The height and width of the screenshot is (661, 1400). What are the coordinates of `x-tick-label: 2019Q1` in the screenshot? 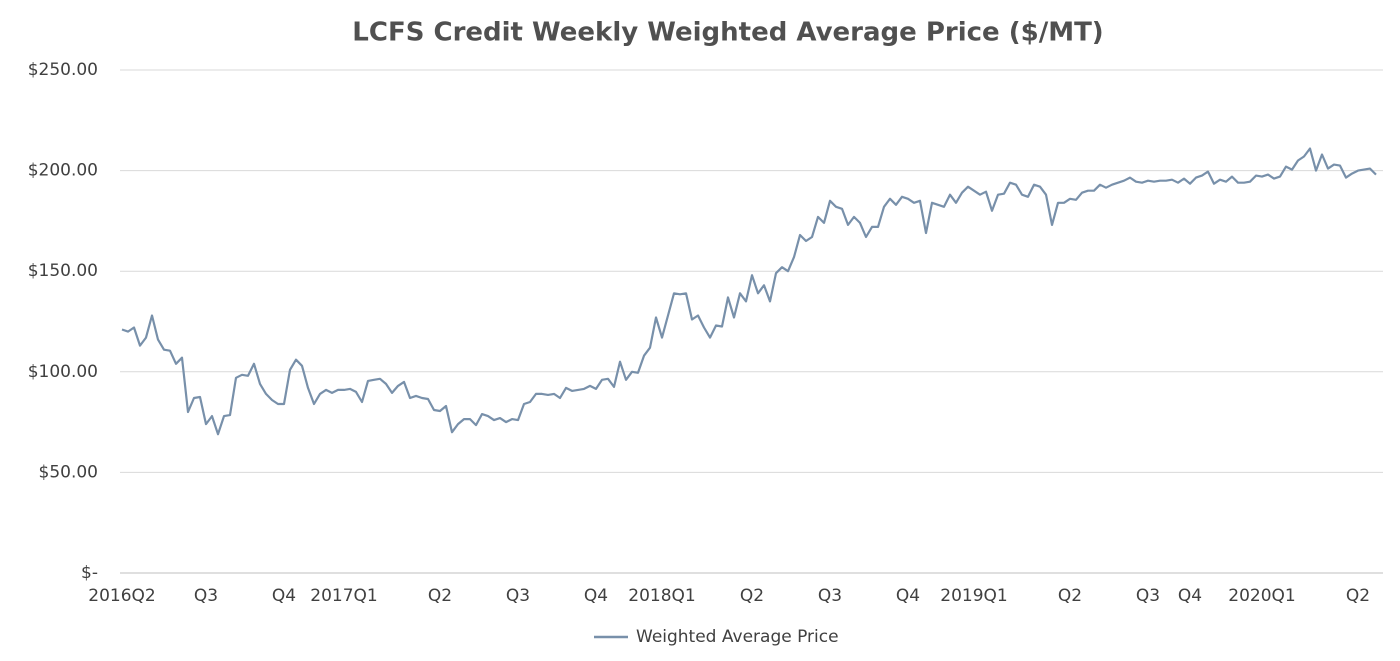 It's located at (973, 596).